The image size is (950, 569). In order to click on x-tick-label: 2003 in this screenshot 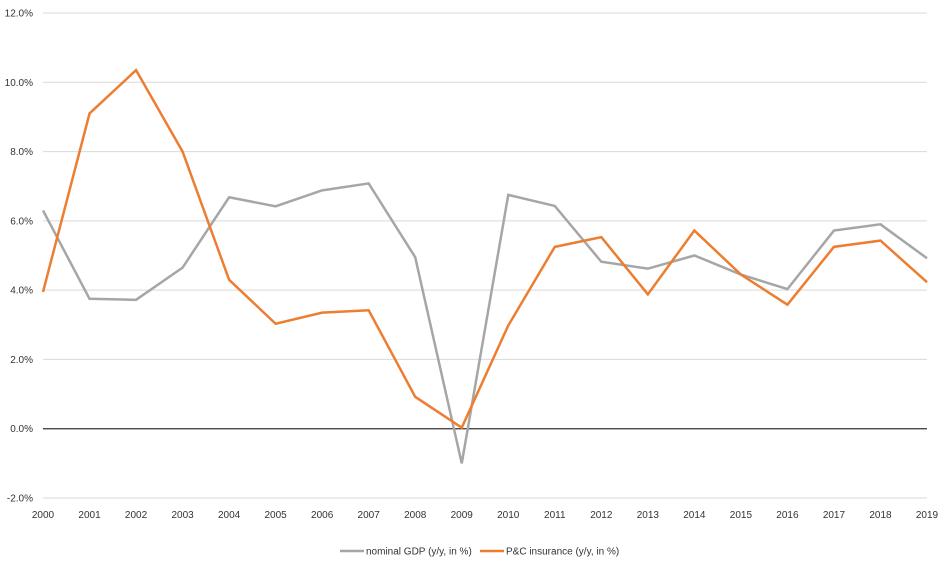, I will do `click(182, 515)`.